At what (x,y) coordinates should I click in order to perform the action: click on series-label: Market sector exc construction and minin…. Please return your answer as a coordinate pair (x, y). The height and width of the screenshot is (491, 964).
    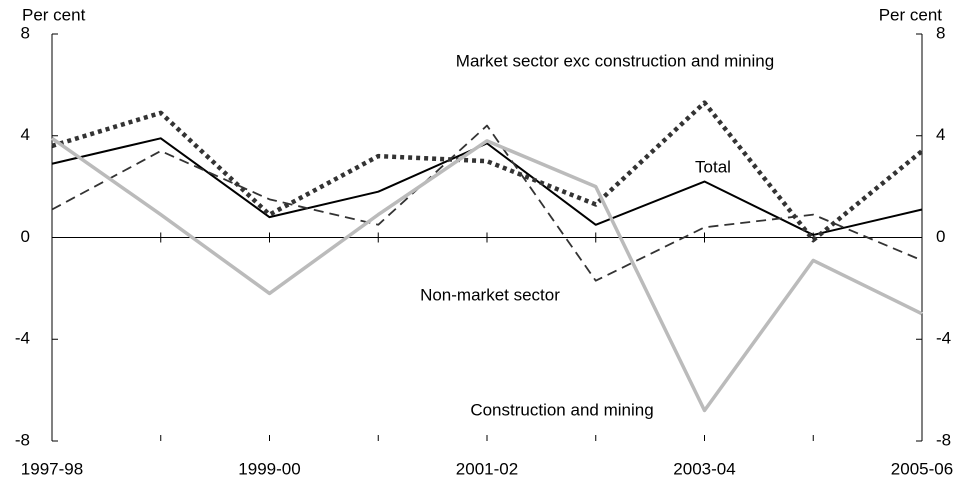
    Looking at the image, I should click on (615, 60).